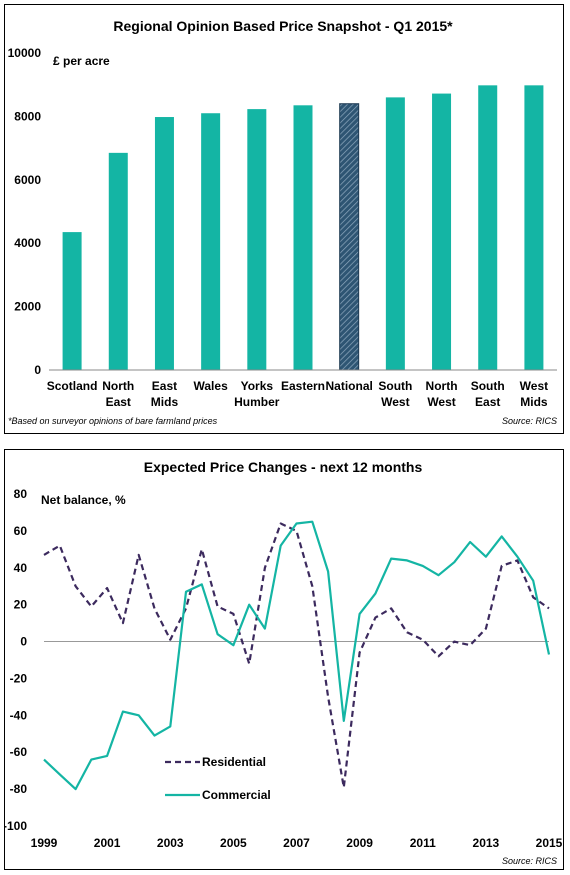  What do you see at coordinates (303, 386) in the screenshot?
I see `category-label: Eastern` at bounding box center [303, 386].